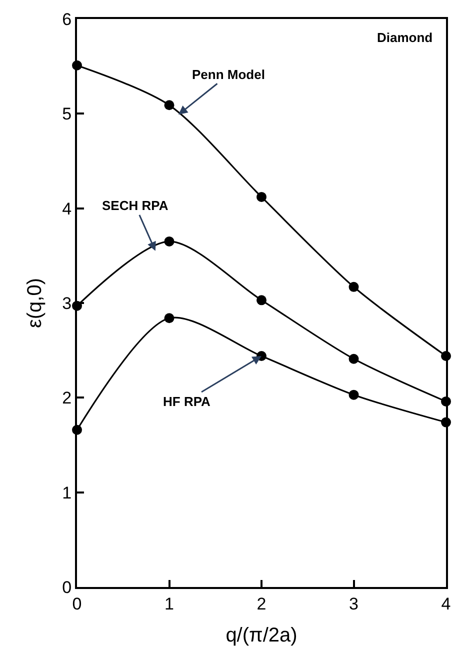 The image size is (461, 670). Describe the element at coordinates (261, 604) in the screenshot. I see `x-tick-label: 2` at that location.